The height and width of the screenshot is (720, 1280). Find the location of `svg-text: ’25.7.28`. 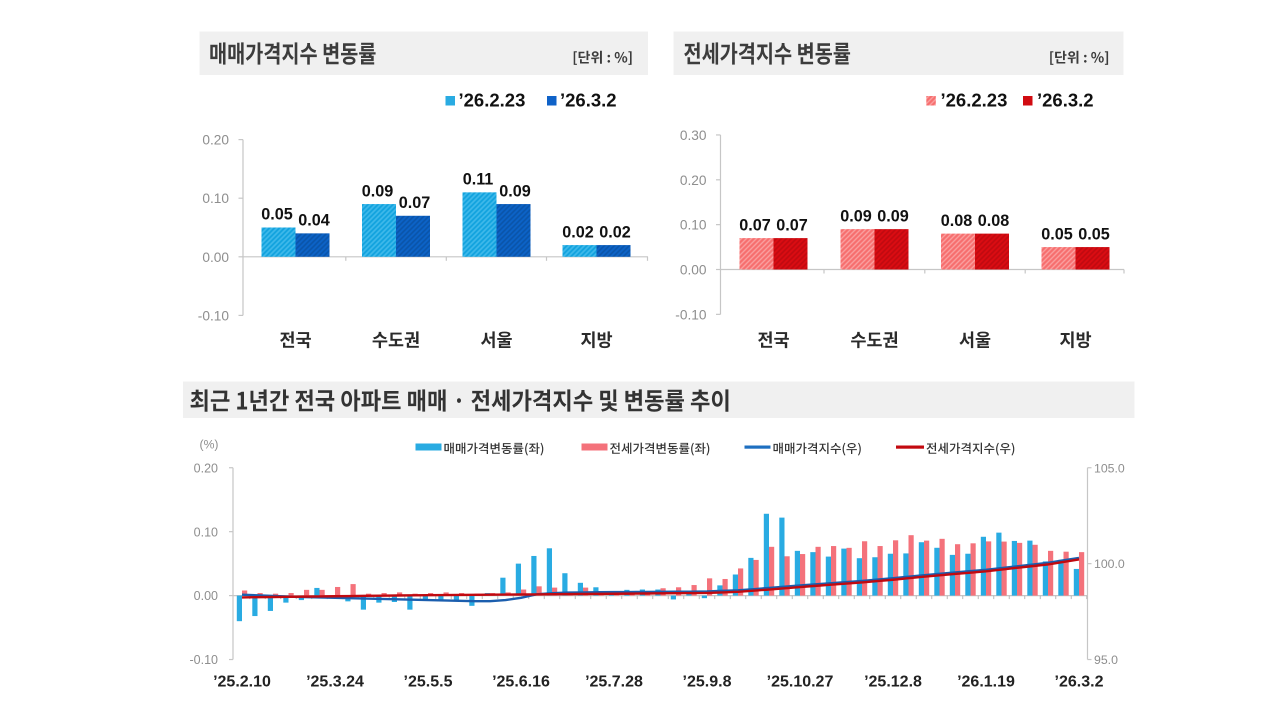

svg-text: ’25.7.28 is located at coordinates (614, 682).